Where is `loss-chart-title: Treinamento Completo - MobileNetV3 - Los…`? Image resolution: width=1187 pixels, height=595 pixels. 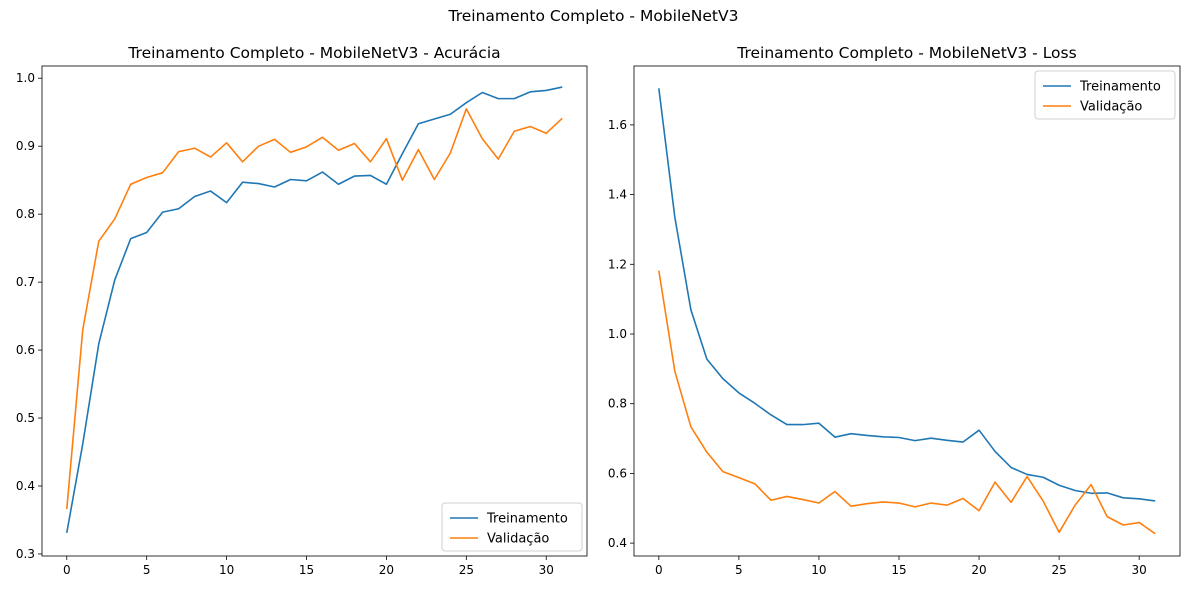 loss-chart-title: Treinamento Completo - MobileNetV3 - Los… is located at coordinates (906, 53).